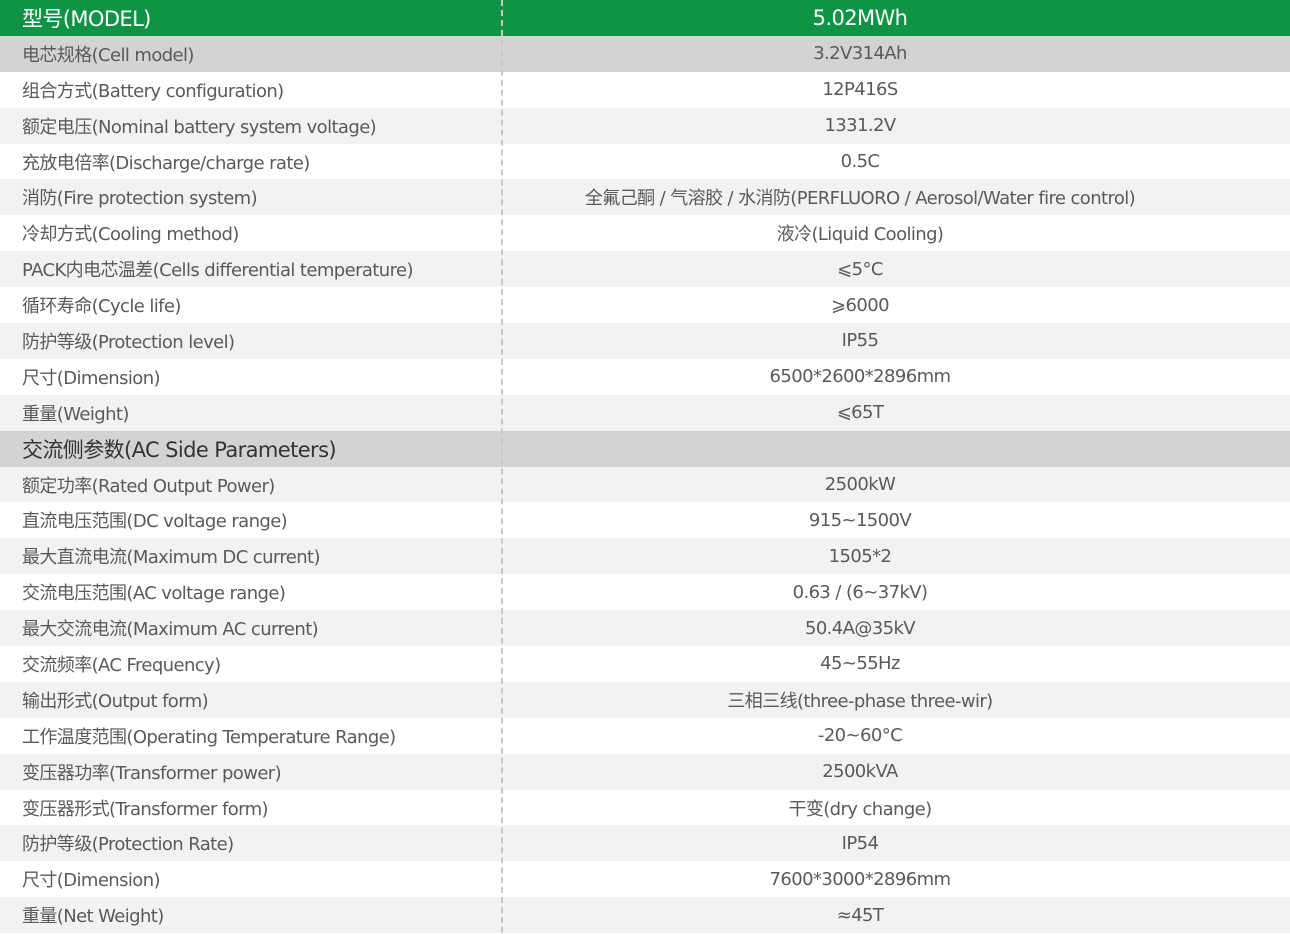 Image resolution: width=1290 pixels, height=934 pixels. Describe the element at coordinates (645, 592) in the screenshot. I see `table-row: 交流电压范围(AC voltage range) 0.63 / (6~37kV)` at that location.